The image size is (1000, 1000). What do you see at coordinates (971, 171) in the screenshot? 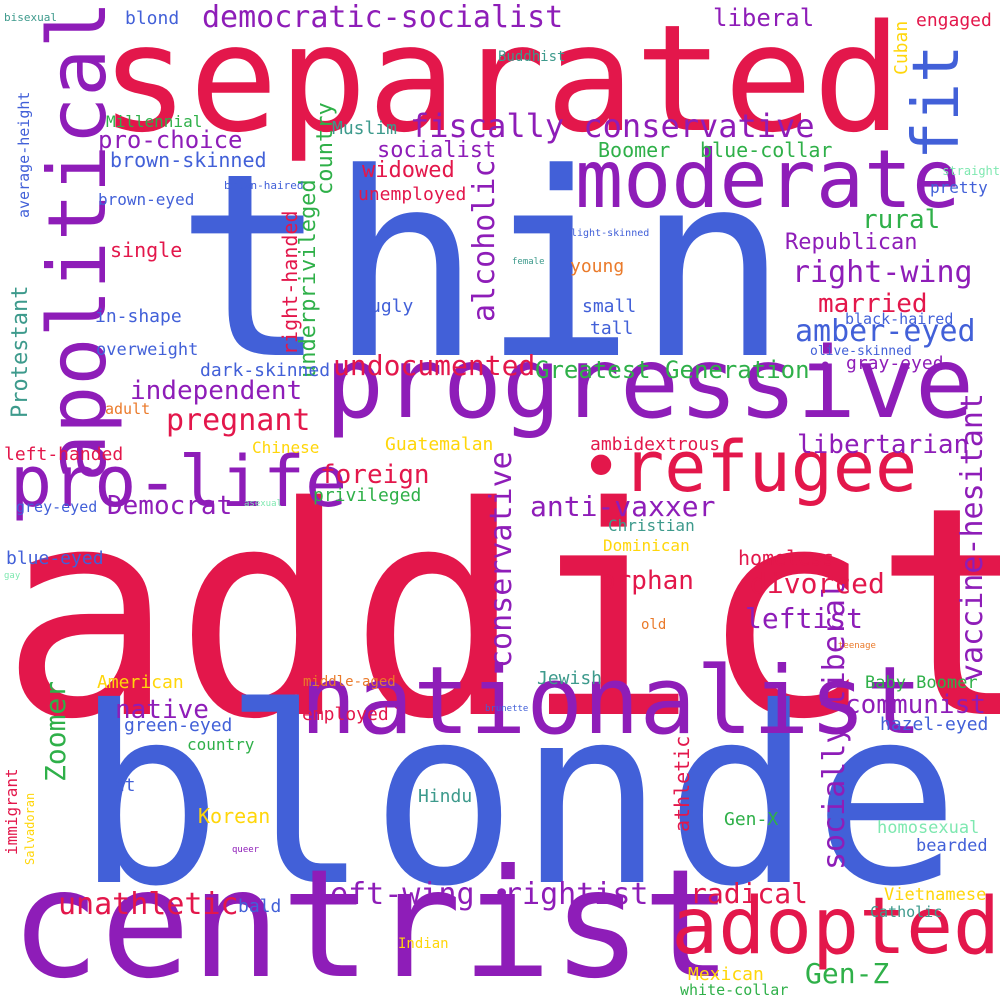
I see `word-116: straight` at bounding box center [971, 171].